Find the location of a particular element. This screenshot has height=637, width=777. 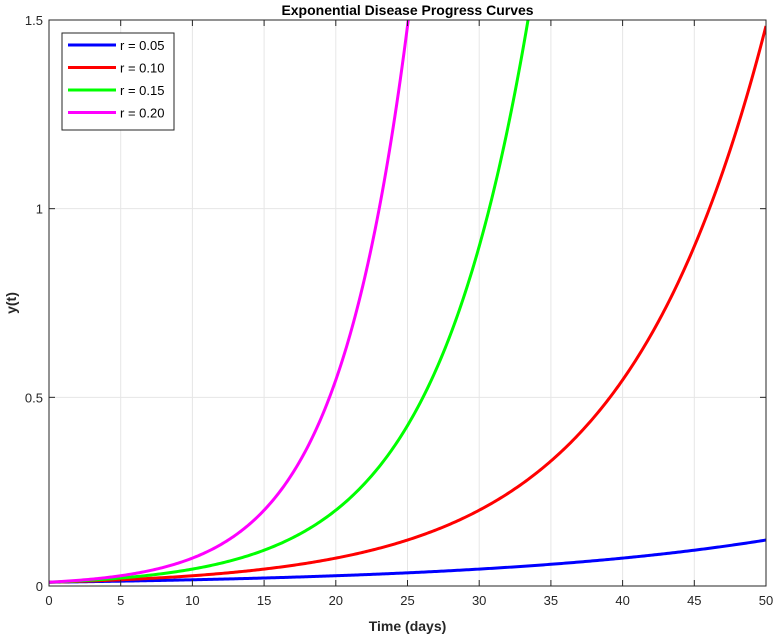

chart-title: Exponential Disease Progress Curves is located at coordinates (407, 10).